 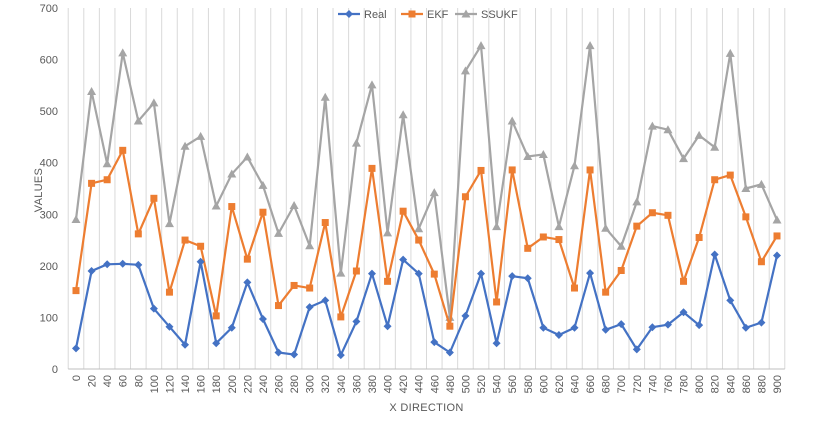 I want to click on x-tick-label: 240, so click(x=264, y=384).